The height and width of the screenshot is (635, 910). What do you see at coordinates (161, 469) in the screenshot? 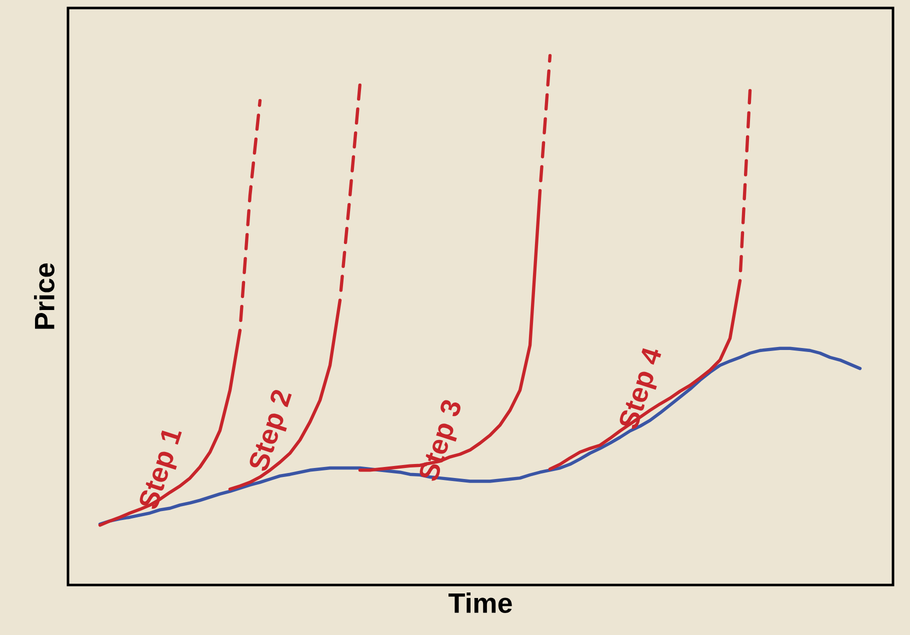
I see `text: Step 1` at bounding box center [161, 469].